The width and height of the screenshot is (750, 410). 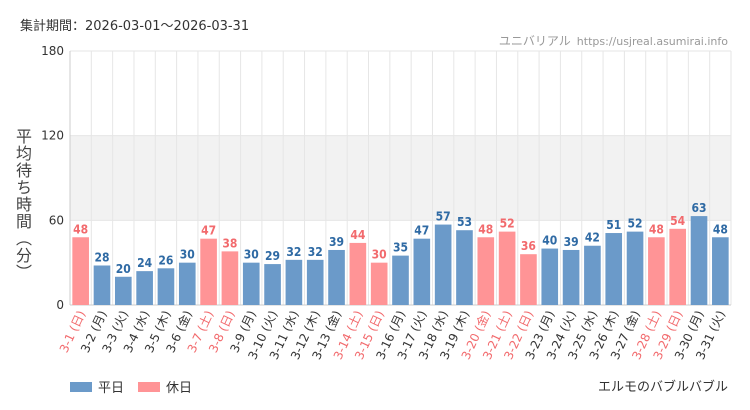 I want to click on legend: 平日 休日, so click(x=138, y=386).